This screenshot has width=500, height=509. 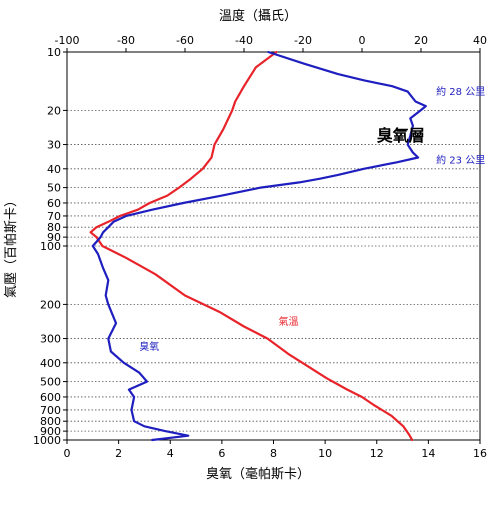 What do you see at coordinates (54, 145) in the screenshot?
I see `left-tick-label: 30` at bounding box center [54, 145].